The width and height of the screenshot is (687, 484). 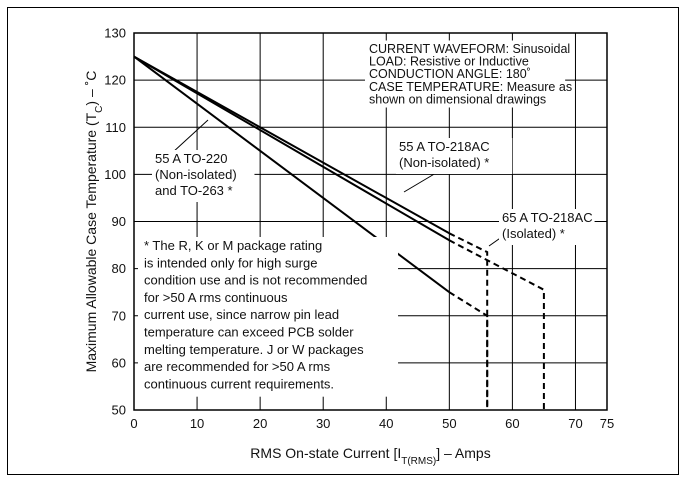 I want to click on y-tick-label: 60, so click(x=119, y=362).